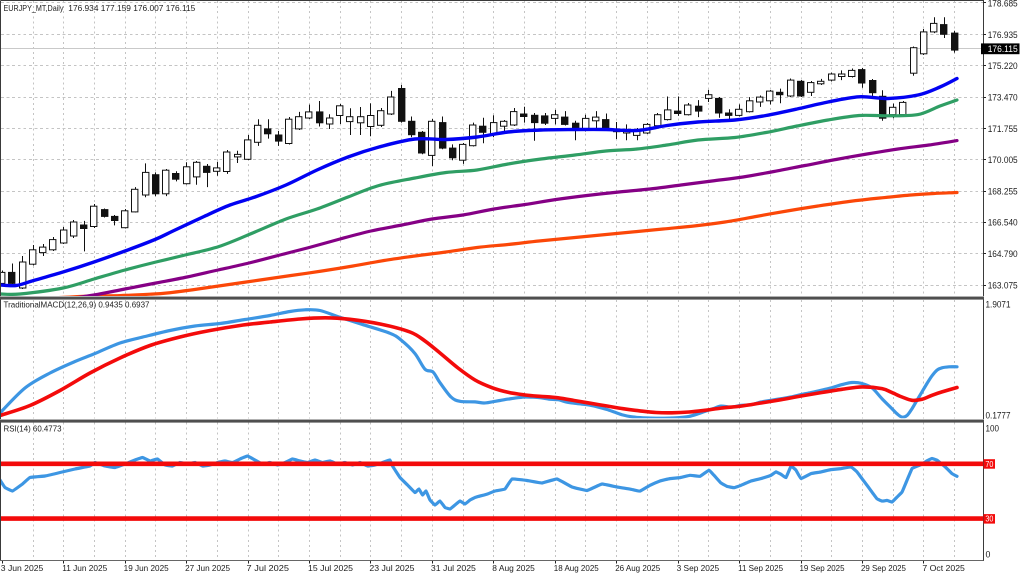 Image resolution: width=1024 pixels, height=576 pixels. Describe the element at coordinates (34, 8) in the screenshot. I see `svg-text: EURJPY_MT,Daily` at that location.